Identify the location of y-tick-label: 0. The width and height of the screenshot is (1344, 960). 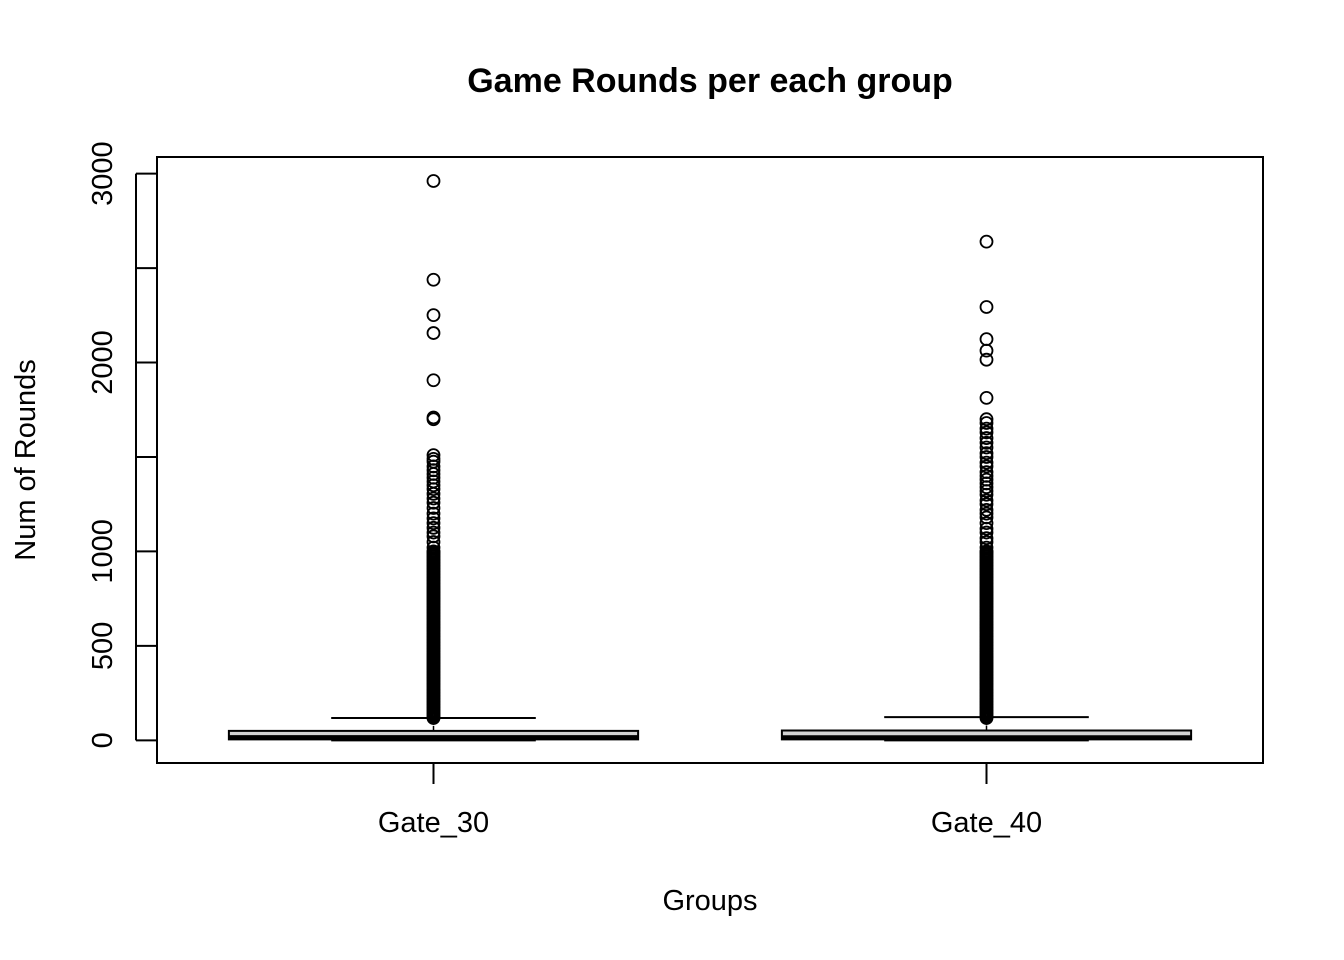
(103, 740).